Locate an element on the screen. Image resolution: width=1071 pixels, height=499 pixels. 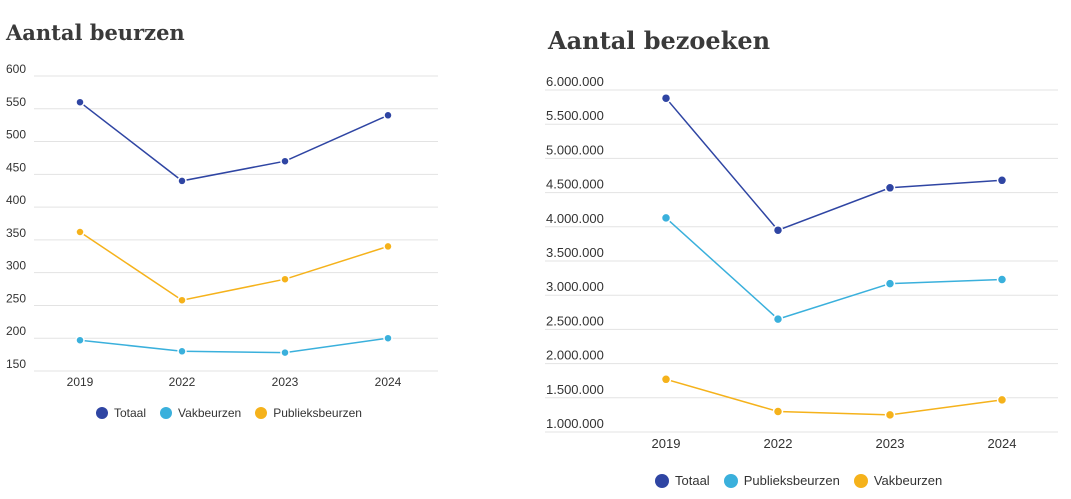
y-tick-label: 1.500.000 is located at coordinates (575, 389).